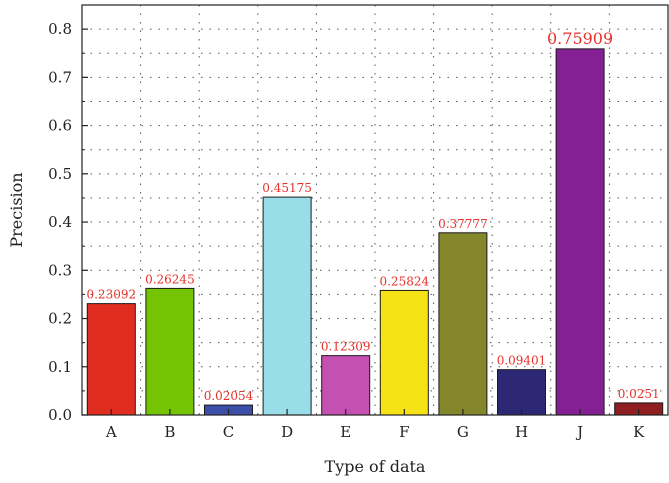 Image resolution: width=669 pixels, height=483 pixels. What do you see at coordinates (521, 392) in the screenshot?
I see `bar-H` at bounding box center [521, 392].